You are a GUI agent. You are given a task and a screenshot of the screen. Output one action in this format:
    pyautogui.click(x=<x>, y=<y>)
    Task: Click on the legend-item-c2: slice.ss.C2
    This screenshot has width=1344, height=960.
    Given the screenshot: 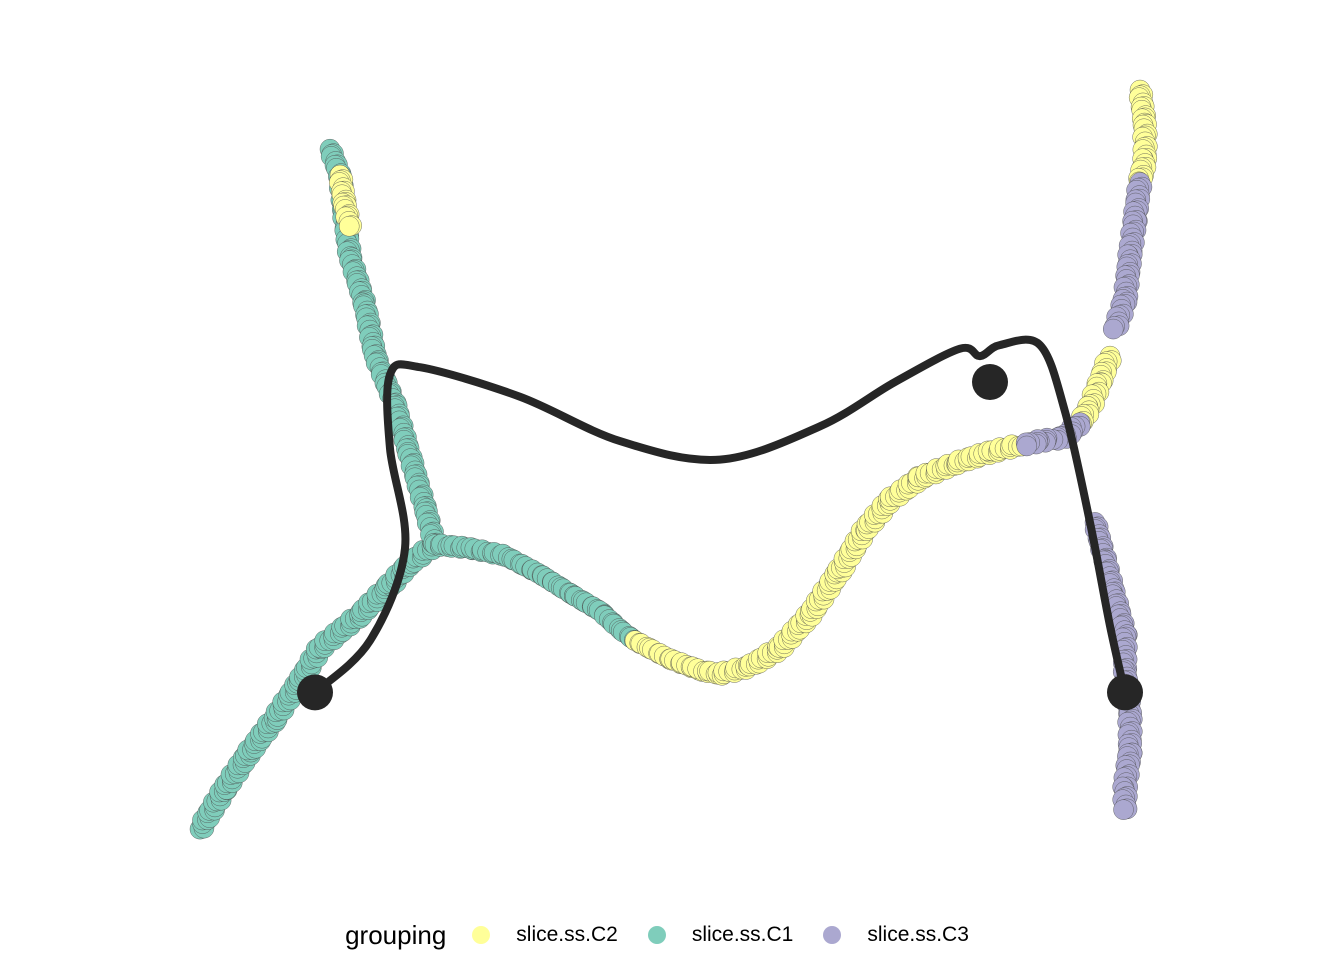 What is the action you would take?
    pyautogui.click(x=545, y=935)
    